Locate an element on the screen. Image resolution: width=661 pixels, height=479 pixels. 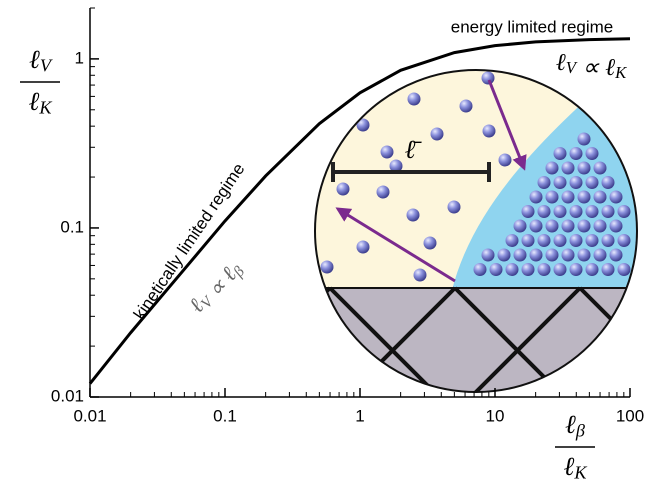
y-tick-label: 0.1 is located at coordinates (72, 226).